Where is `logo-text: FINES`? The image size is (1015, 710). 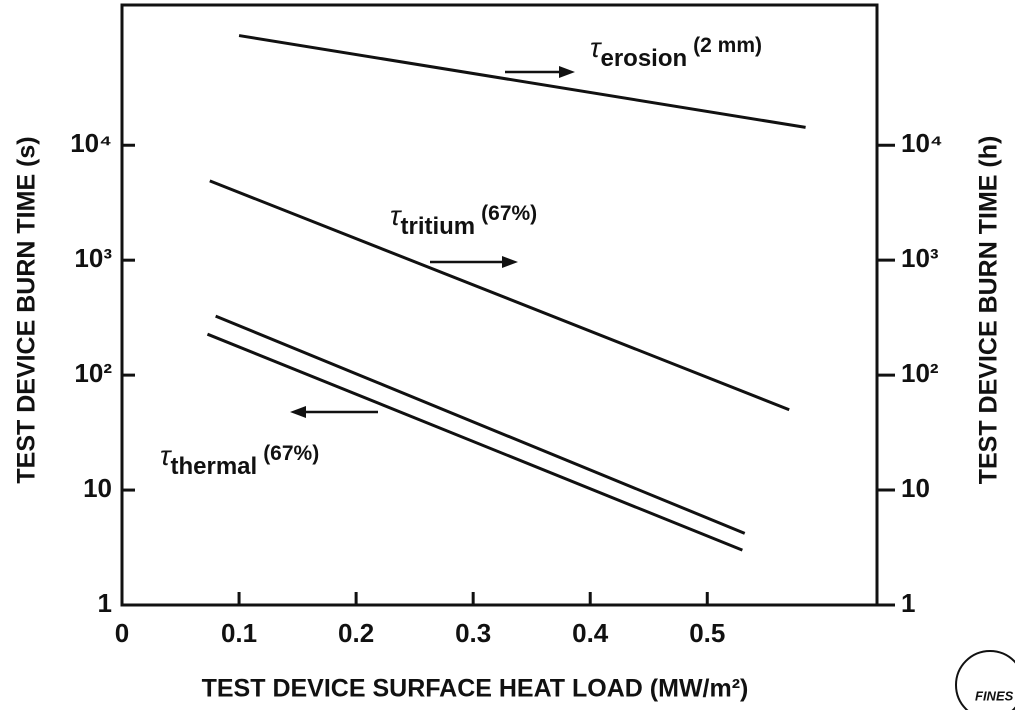 logo-text: FINES is located at coordinates (994, 695).